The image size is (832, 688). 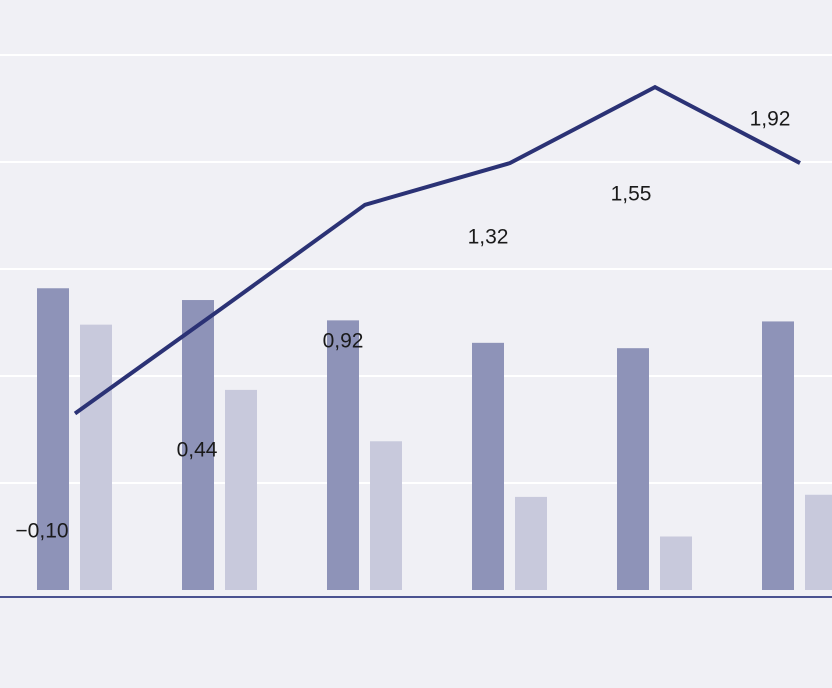 What do you see at coordinates (770, 119) in the screenshot?
I see `annotation: 1,92` at bounding box center [770, 119].